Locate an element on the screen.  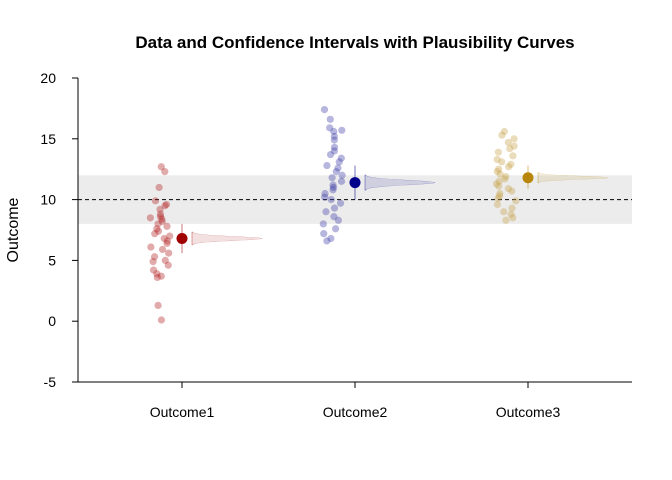
y-tick-label: 20 is located at coordinates (48, 78).